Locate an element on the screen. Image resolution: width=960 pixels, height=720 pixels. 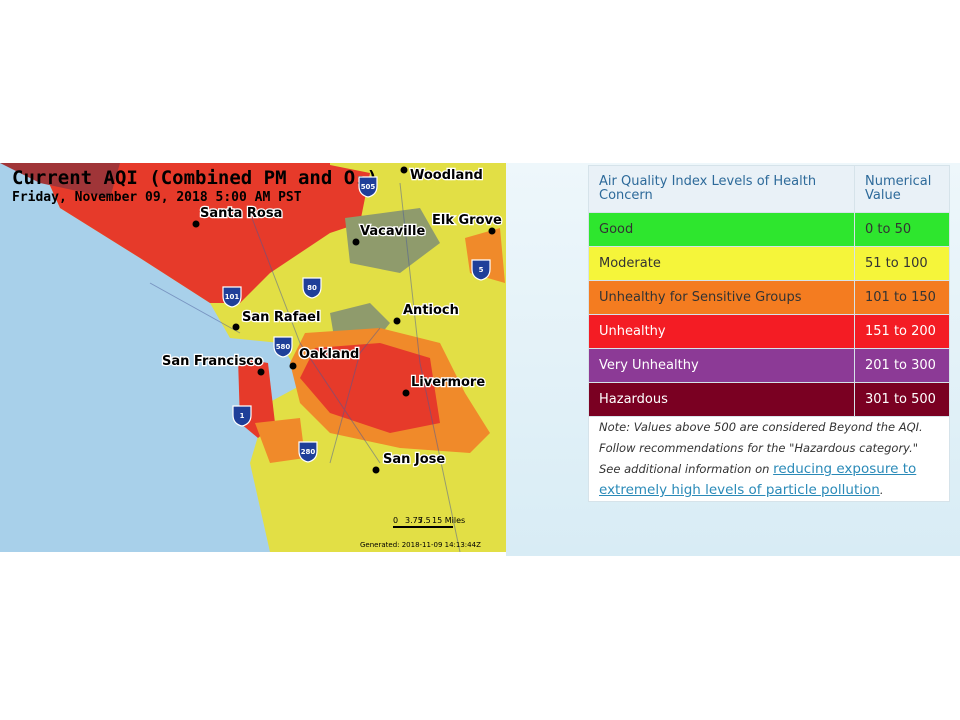
highway-number: 505 is located at coordinates (368, 187).